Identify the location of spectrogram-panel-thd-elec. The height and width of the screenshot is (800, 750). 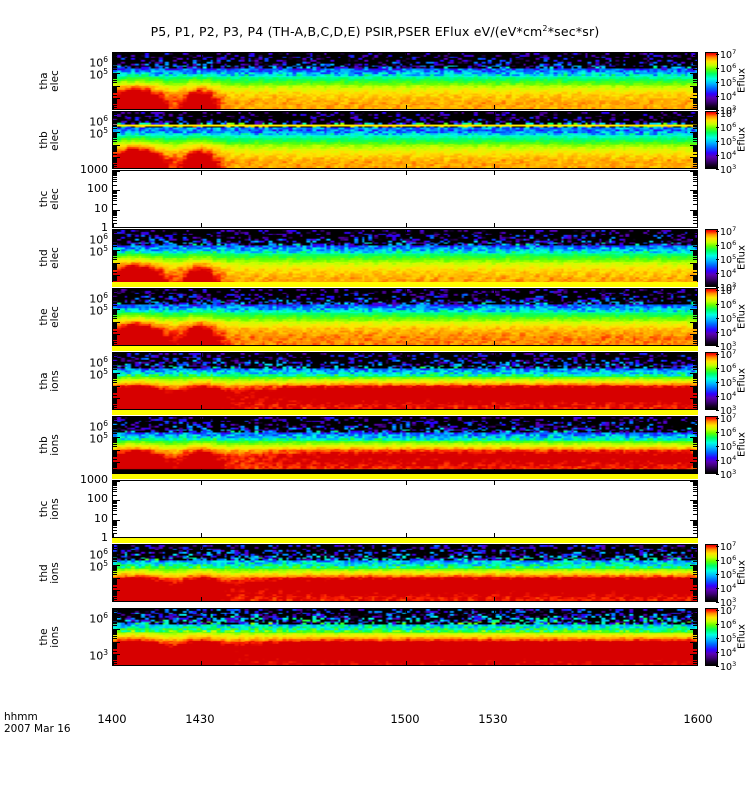
(405, 258).